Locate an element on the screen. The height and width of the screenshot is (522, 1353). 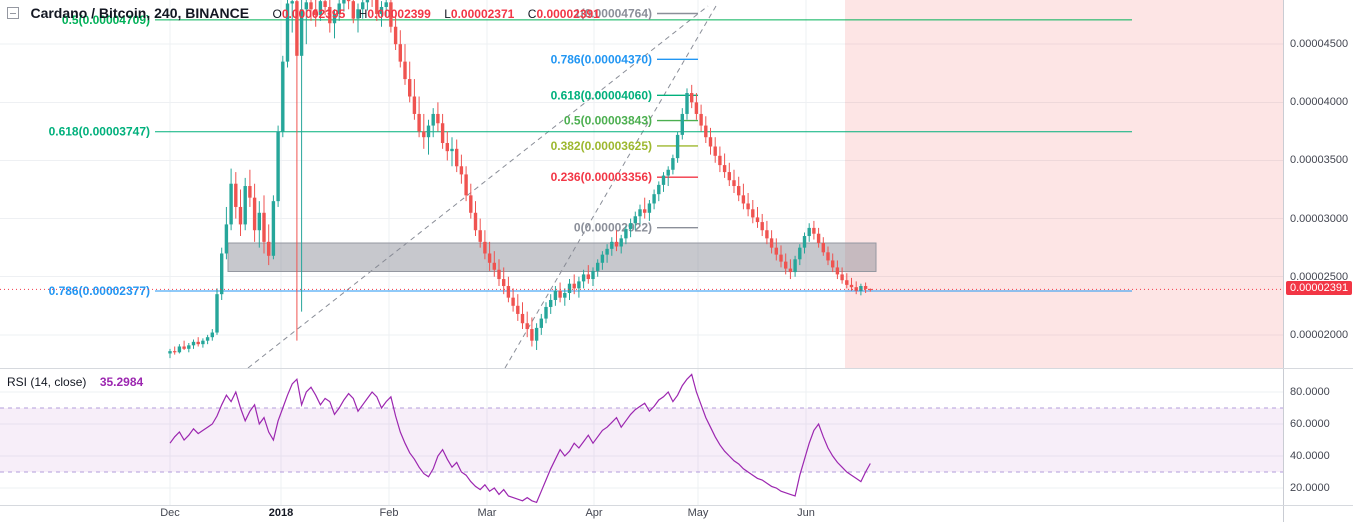
open-value: 0.00002395 is located at coordinates (313, 14).